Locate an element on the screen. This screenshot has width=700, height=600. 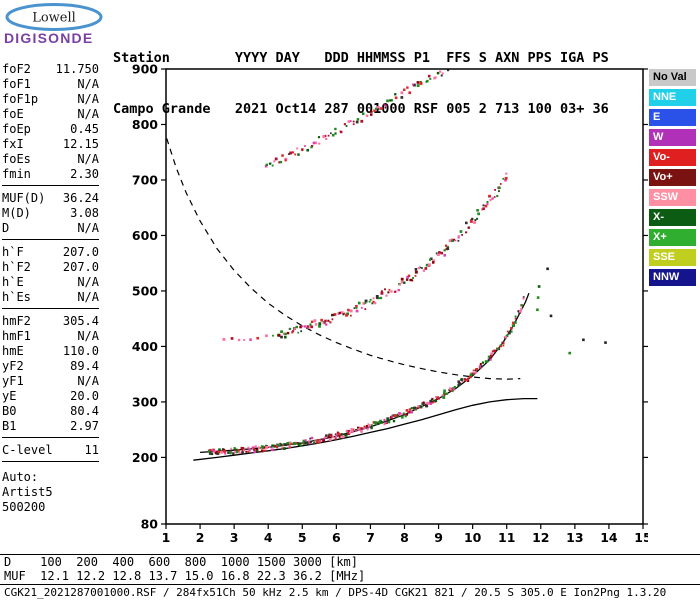
legend-item-w: W is located at coordinates (672, 137).